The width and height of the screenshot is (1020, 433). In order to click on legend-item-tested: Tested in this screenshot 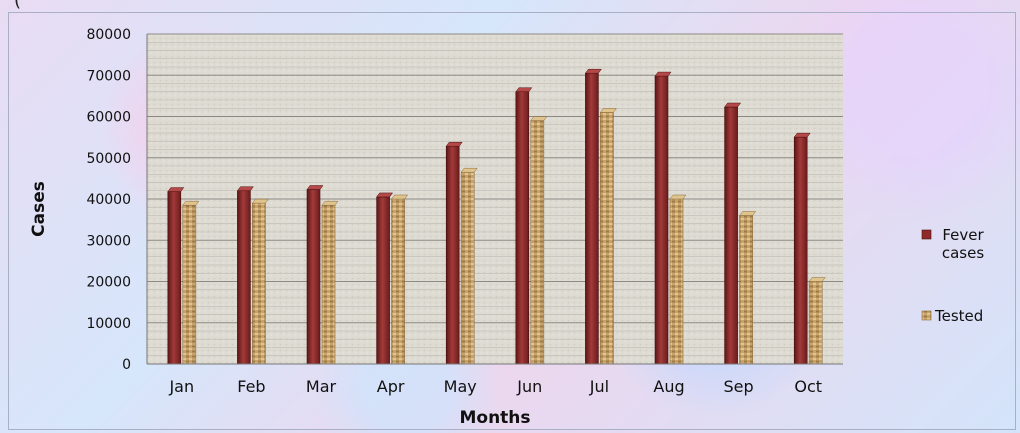, I will do `click(952, 316)`.